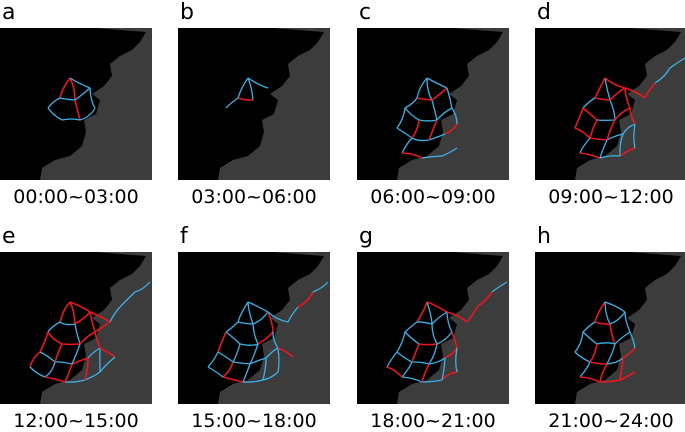 This screenshot has width=685, height=432. I want to click on panel-time-label: 15:00~18:00, so click(254, 421).